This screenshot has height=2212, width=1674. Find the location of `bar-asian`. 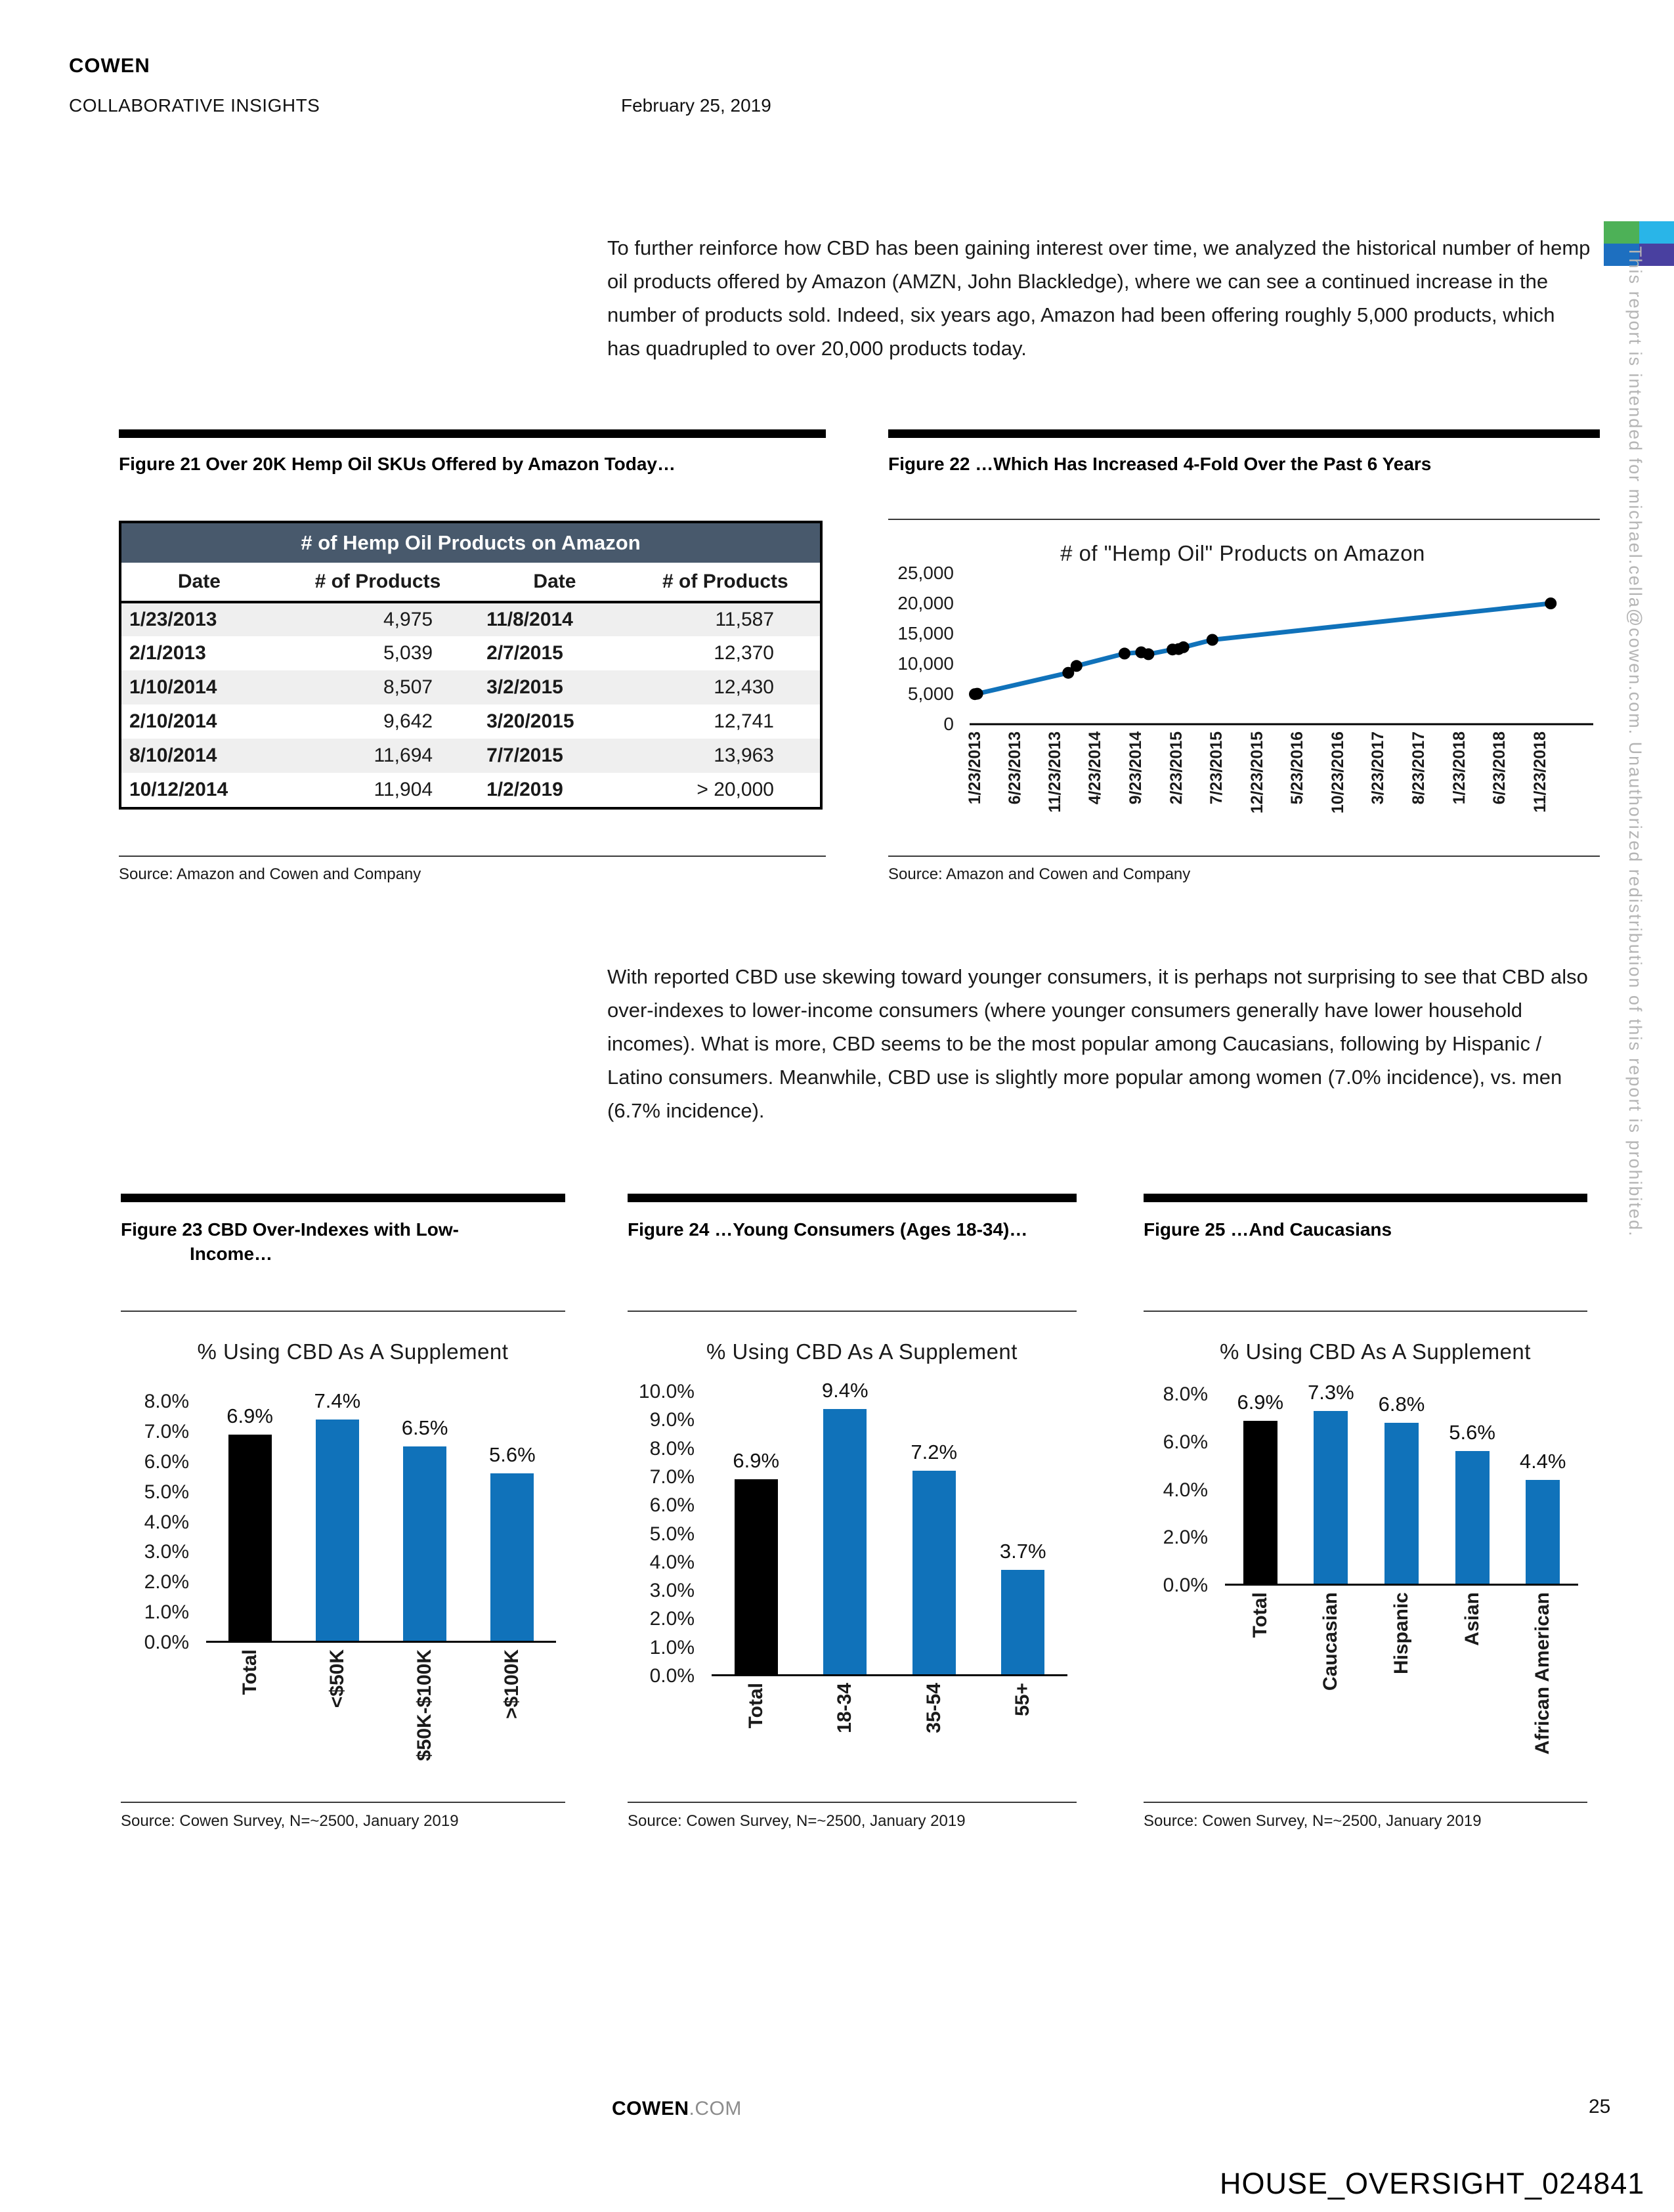

bar-asian is located at coordinates (1473, 1518).